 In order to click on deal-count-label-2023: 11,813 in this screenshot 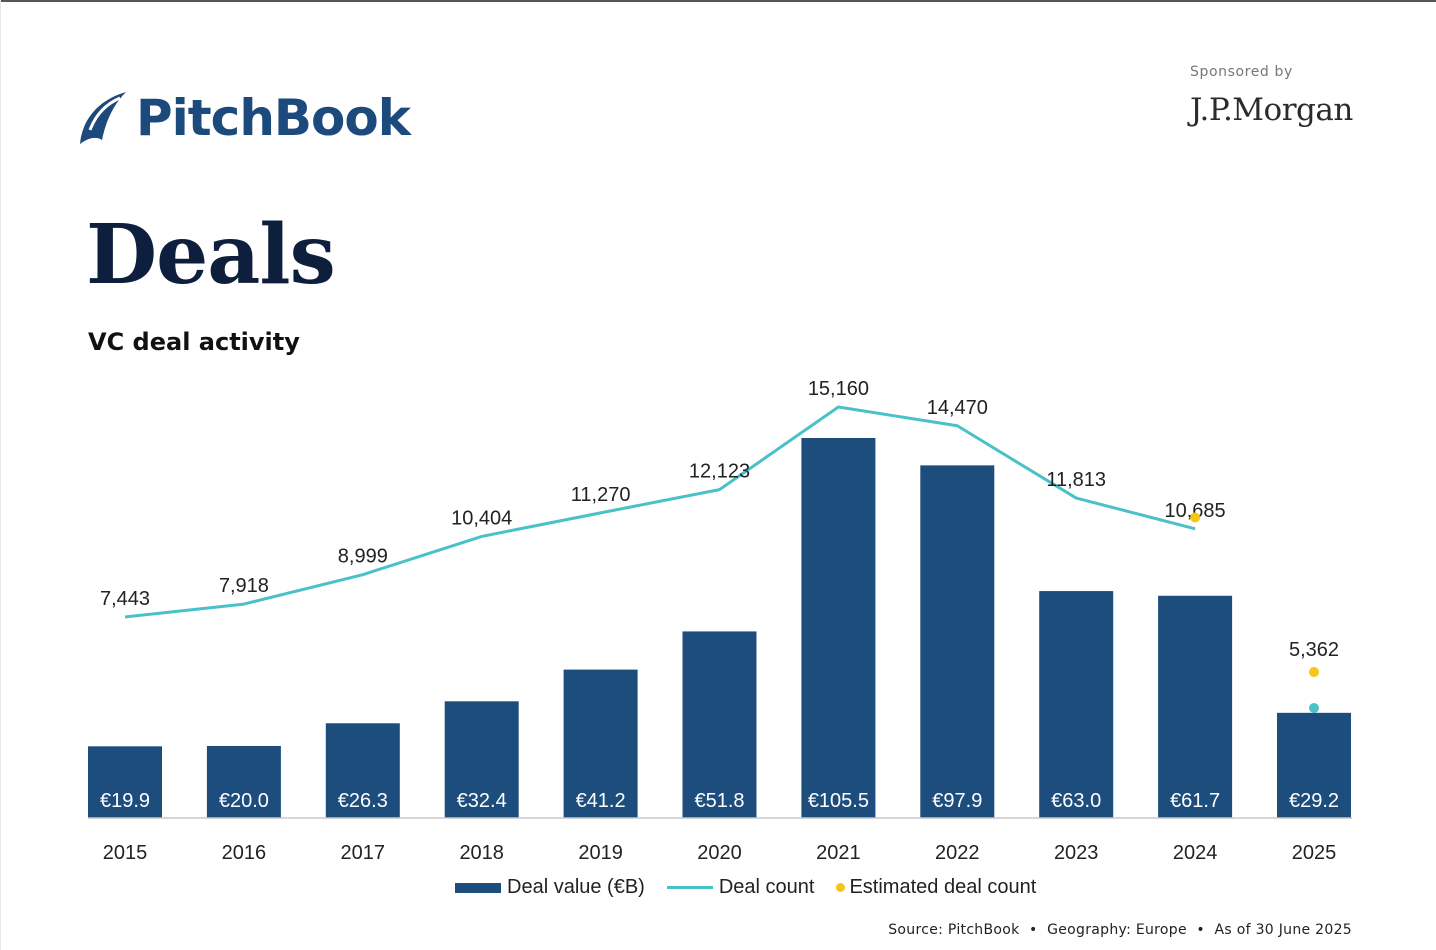, I will do `click(1076, 480)`.